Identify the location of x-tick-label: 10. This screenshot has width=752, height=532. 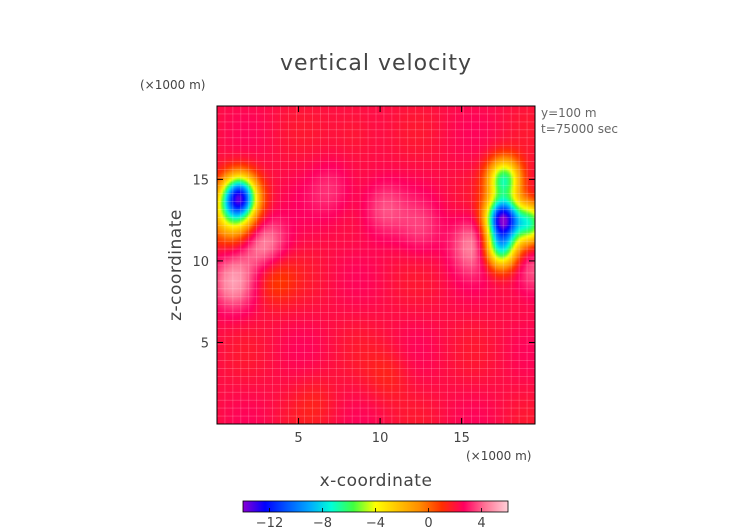
(380, 438).